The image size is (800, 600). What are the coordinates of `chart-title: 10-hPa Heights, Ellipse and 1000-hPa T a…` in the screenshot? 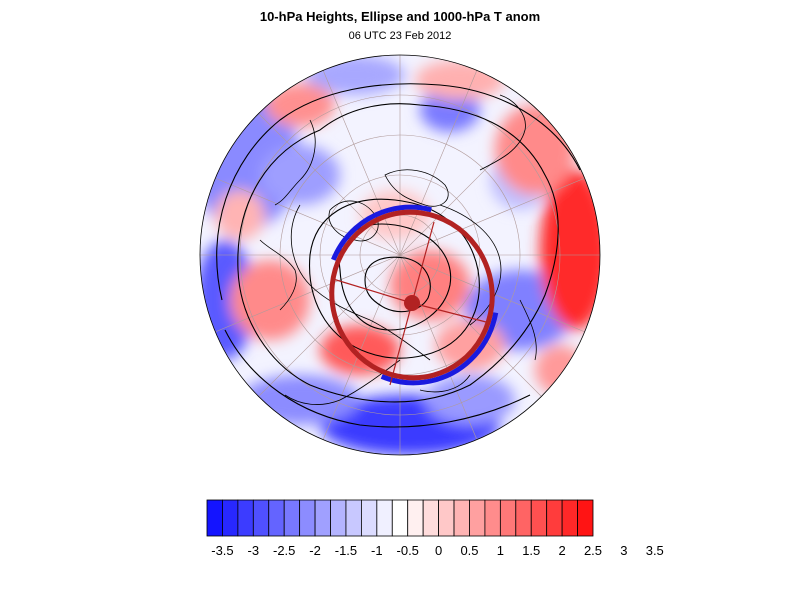 It's located at (400, 16).